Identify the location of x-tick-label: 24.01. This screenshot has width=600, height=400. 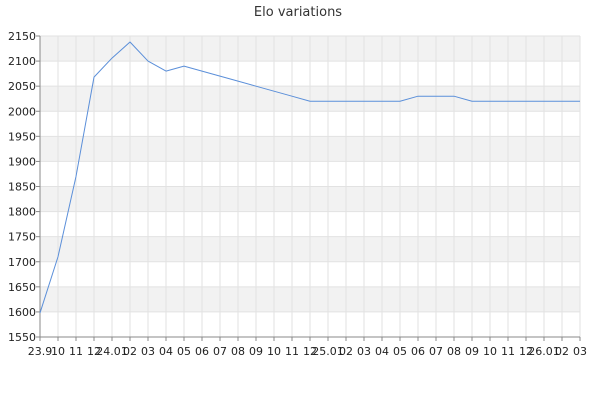
(112, 351).